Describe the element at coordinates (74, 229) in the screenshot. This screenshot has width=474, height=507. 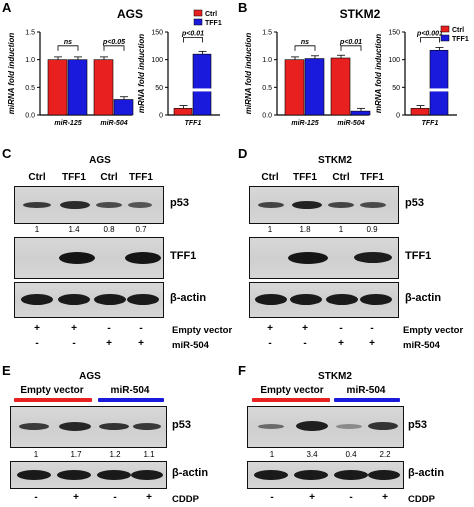
I see `quant-value: 1.4` at that location.